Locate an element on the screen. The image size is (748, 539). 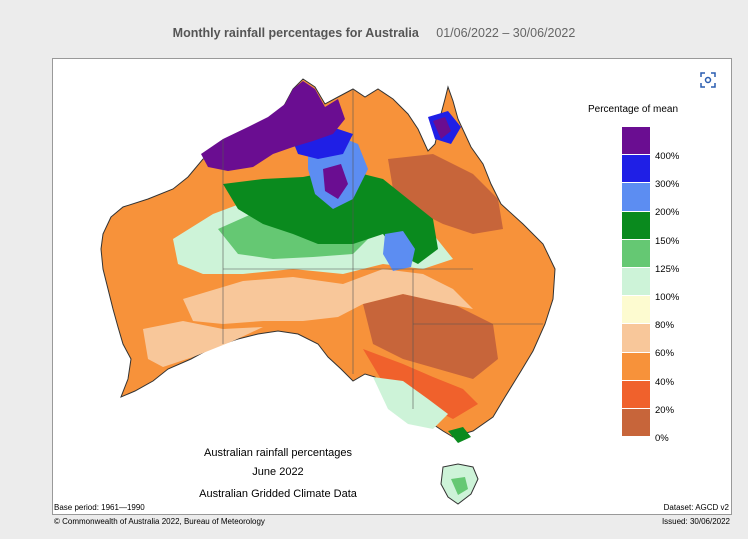
fullscreen-icon is located at coordinates (708, 80).